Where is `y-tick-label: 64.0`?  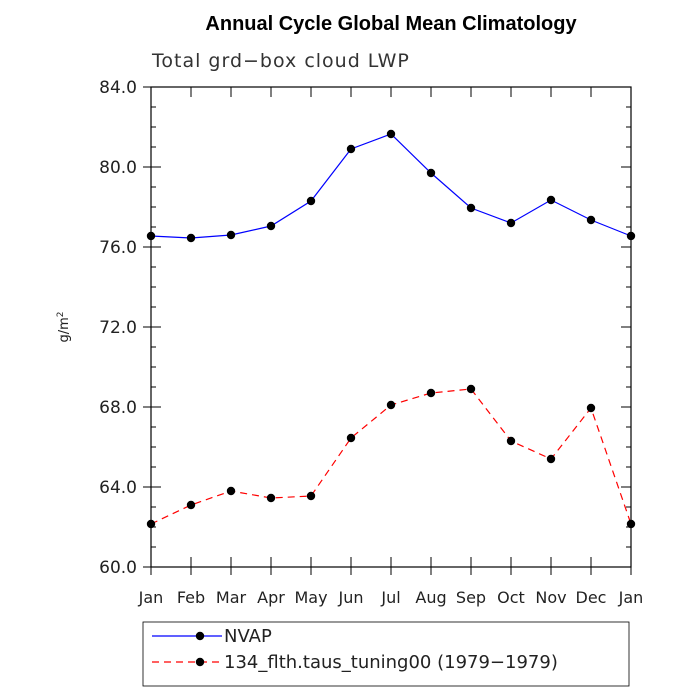
y-tick-label: 64.0 is located at coordinates (118, 488).